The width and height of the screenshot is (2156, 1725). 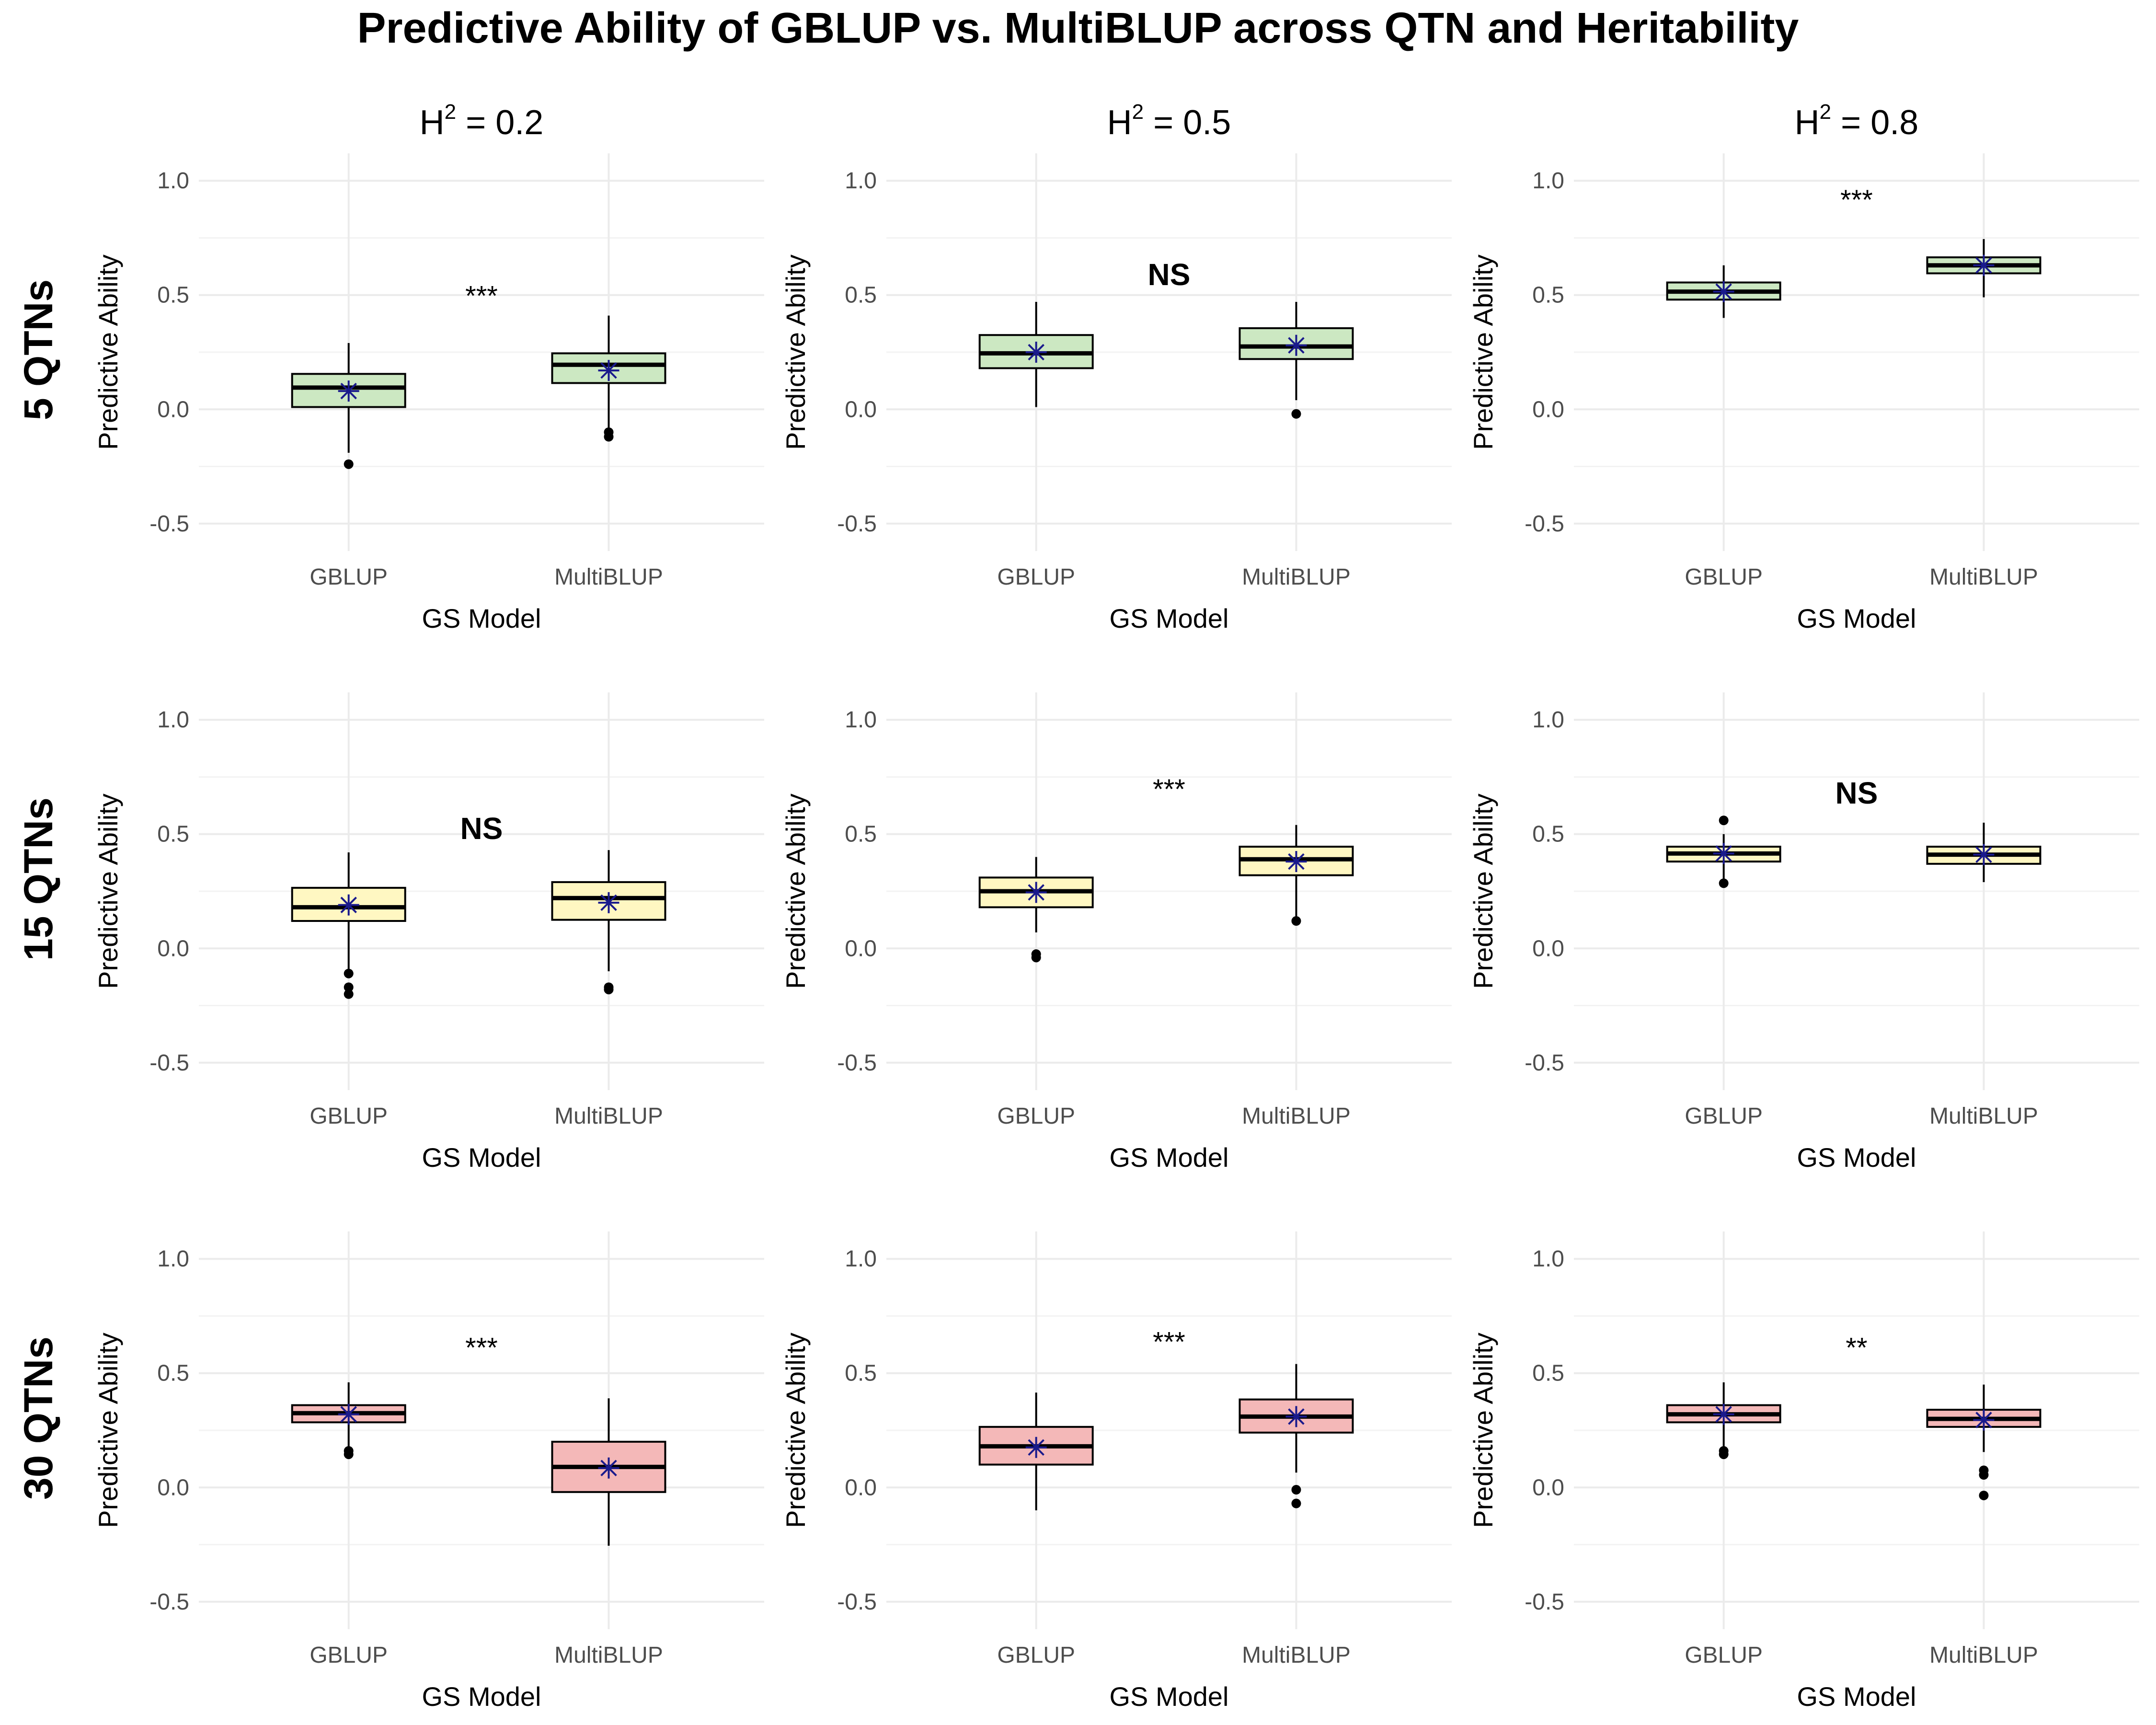 I want to click on column-header-3: H2 = 0.8, so click(x=1857, y=121).